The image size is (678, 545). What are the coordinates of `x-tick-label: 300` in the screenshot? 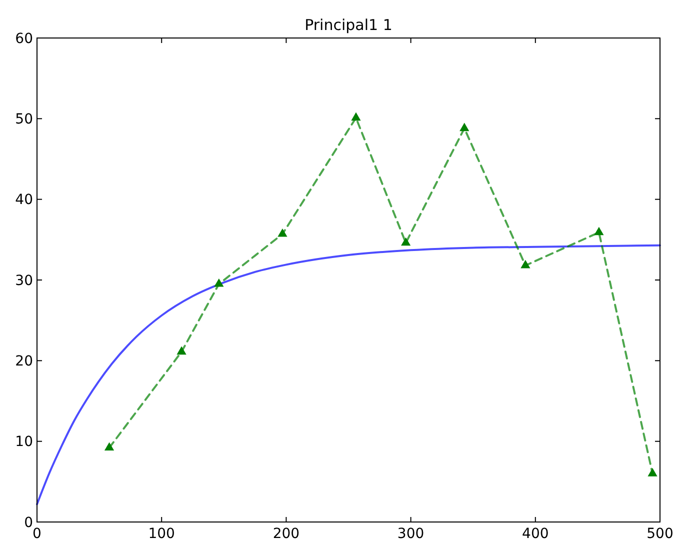 It's located at (410, 534).